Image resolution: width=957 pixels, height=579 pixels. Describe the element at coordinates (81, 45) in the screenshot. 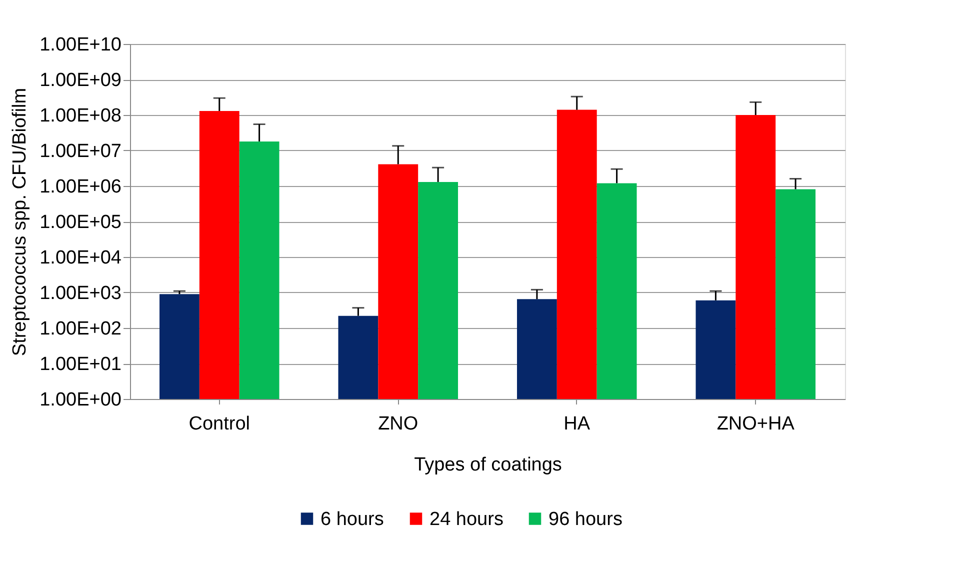

I see `y-tick-label: 1.00E+10` at that location.